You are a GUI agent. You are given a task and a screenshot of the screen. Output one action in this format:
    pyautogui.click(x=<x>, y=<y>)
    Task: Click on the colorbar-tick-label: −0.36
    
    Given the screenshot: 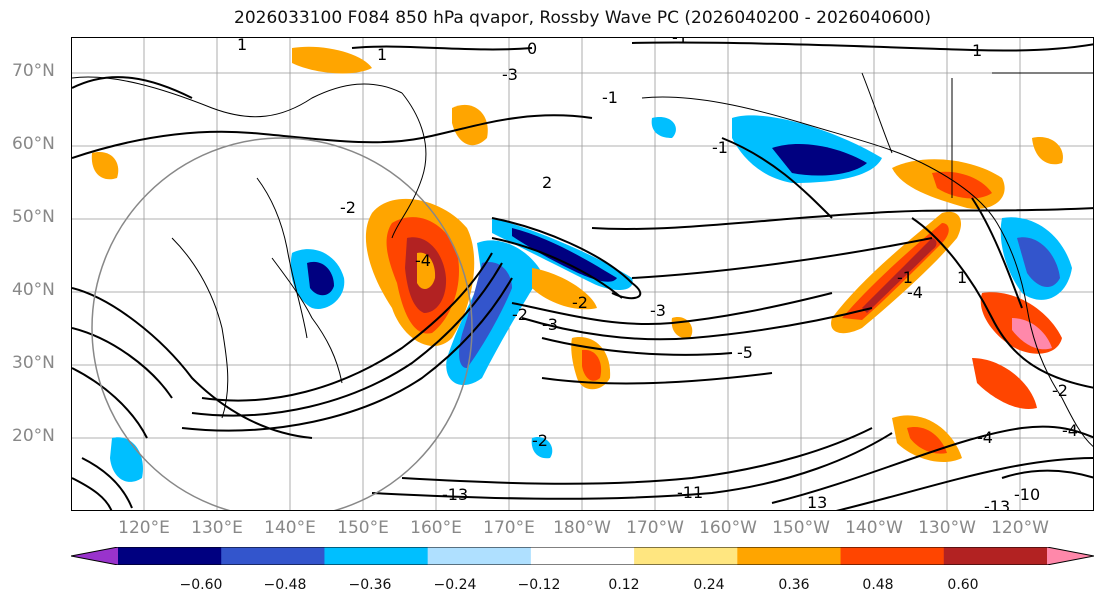 What is the action you would take?
    pyautogui.click(x=370, y=585)
    